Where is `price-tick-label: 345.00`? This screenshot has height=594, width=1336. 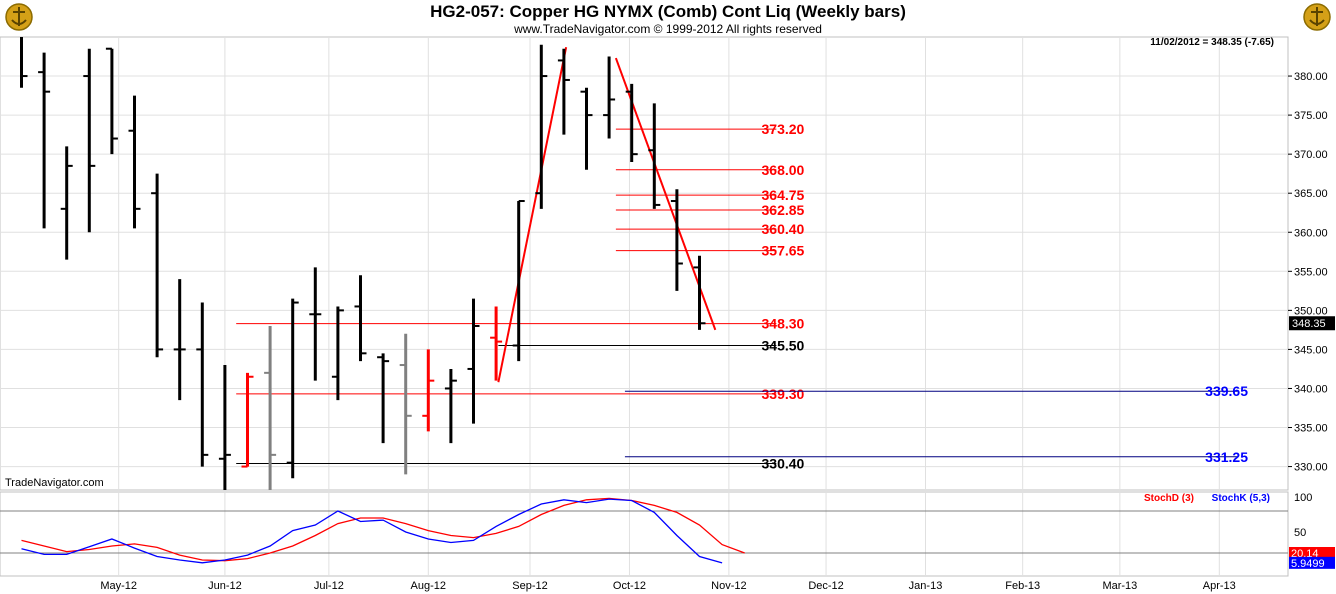
price-tick-label: 345.00 is located at coordinates (1311, 350).